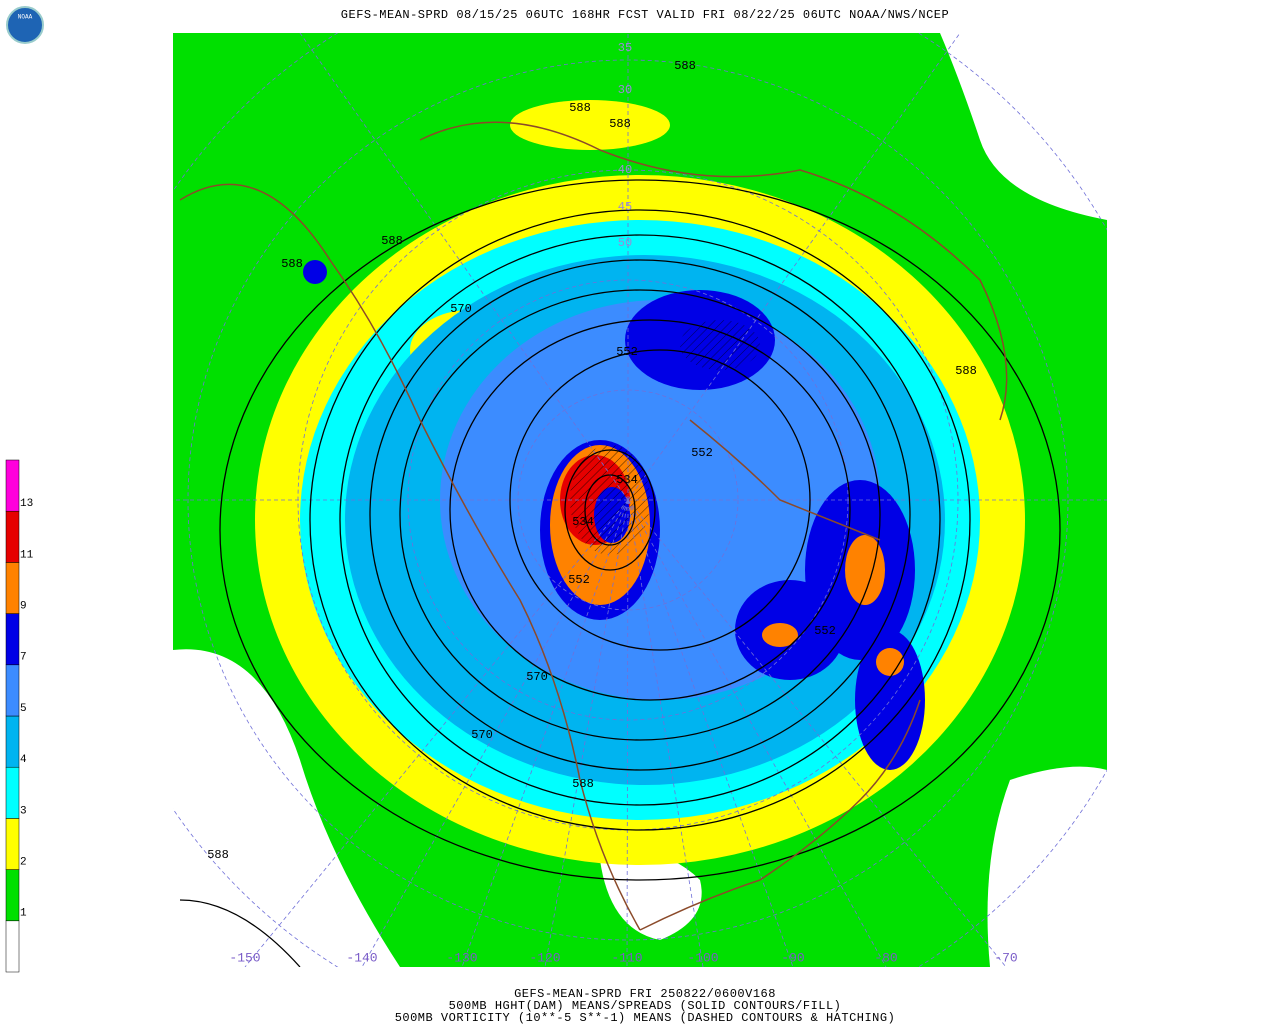 The image size is (1280, 1029). What do you see at coordinates (26, 504) in the screenshot?
I see `colorbar-label: 13` at bounding box center [26, 504].